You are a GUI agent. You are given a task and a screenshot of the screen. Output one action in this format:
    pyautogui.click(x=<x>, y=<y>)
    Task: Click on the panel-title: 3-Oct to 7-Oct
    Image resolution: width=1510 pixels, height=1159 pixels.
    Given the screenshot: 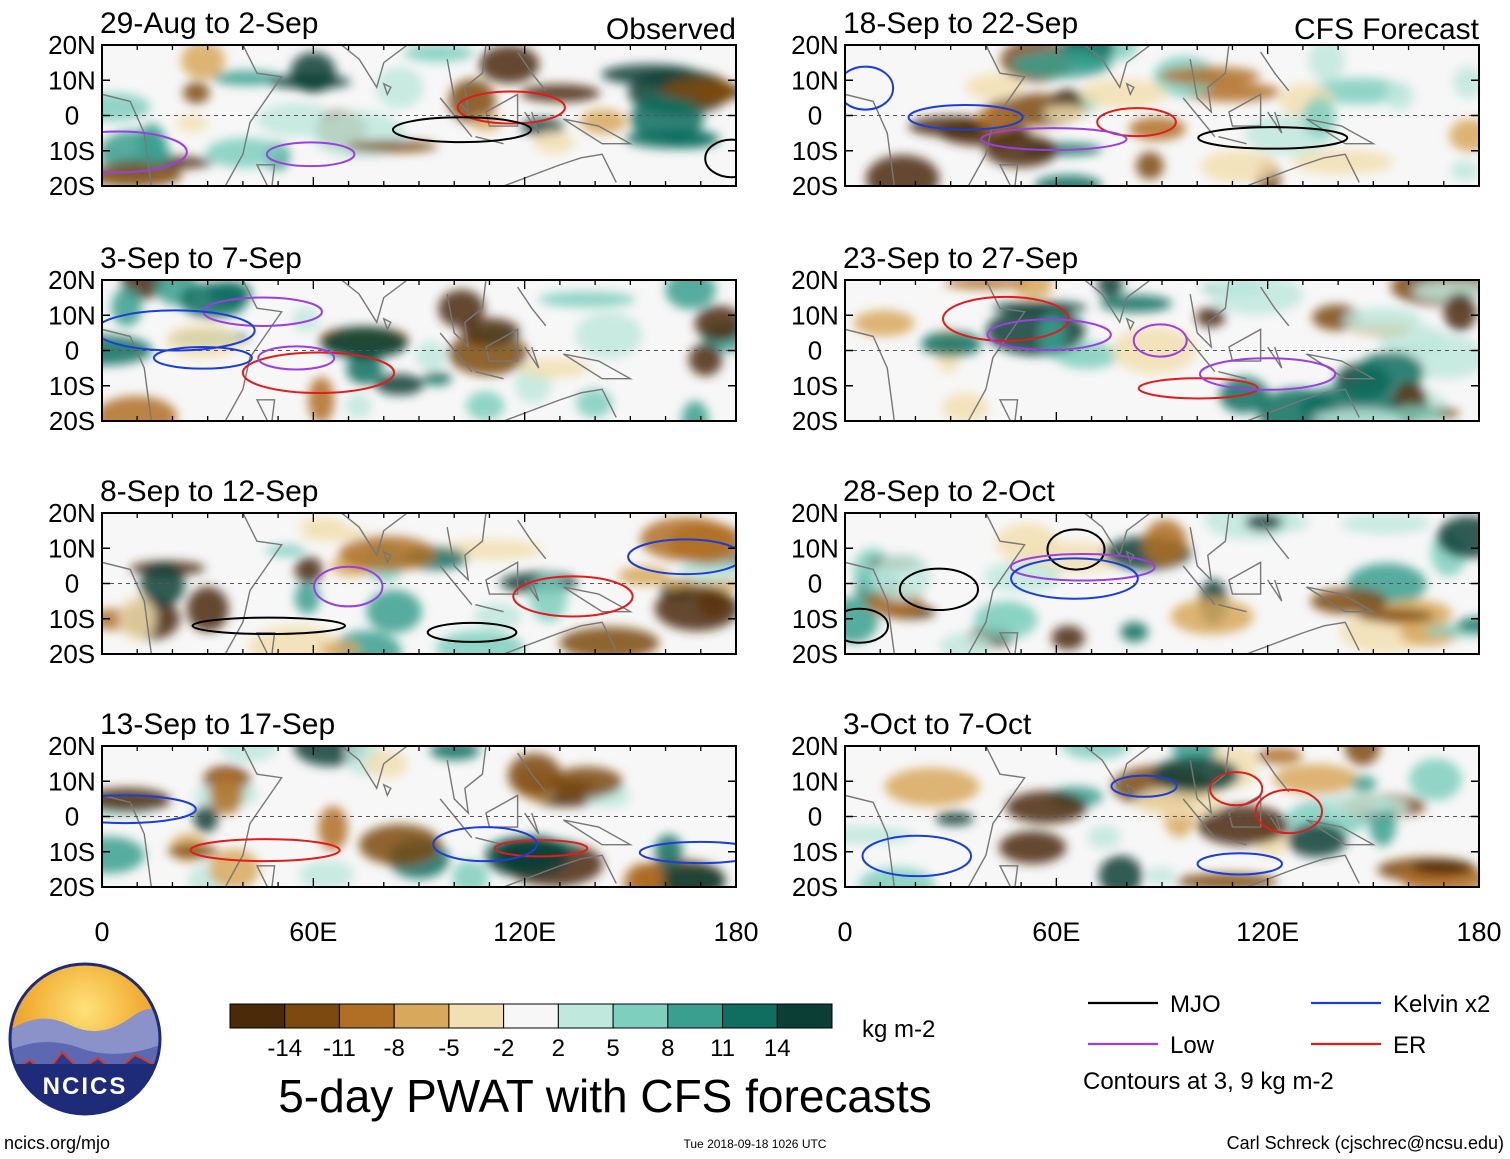 What is the action you would take?
    pyautogui.click(x=937, y=724)
    